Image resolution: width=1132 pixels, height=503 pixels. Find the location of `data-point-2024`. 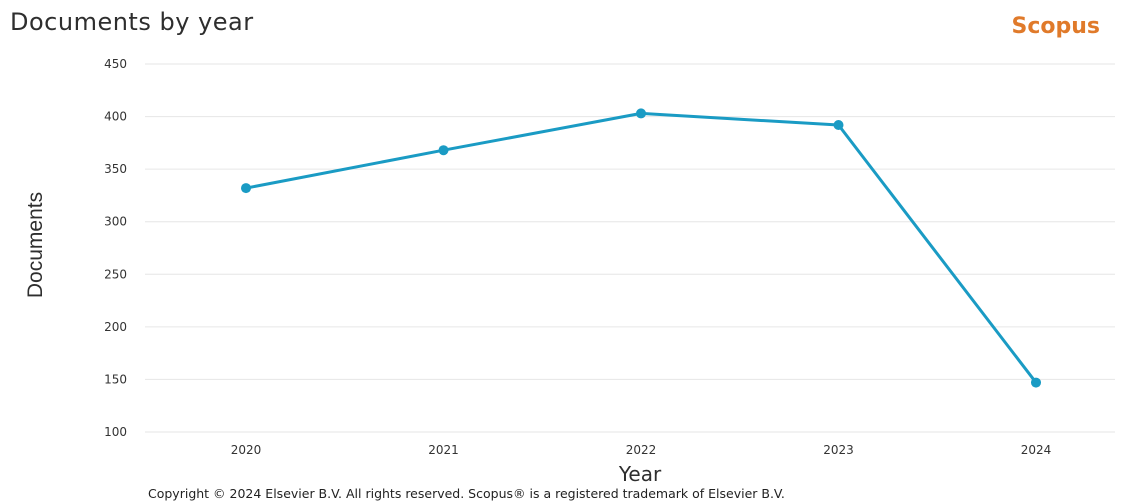

data-point-2024 is located at coordinates (1036, 382).